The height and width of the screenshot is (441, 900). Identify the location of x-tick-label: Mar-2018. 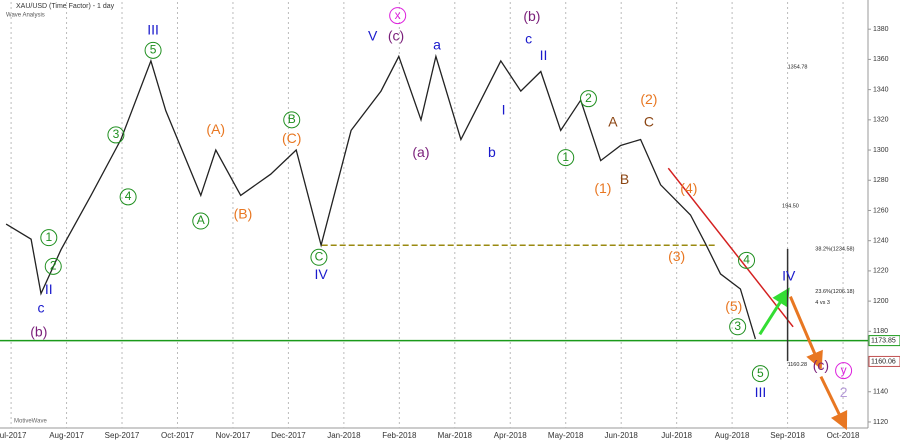
(455, 435).